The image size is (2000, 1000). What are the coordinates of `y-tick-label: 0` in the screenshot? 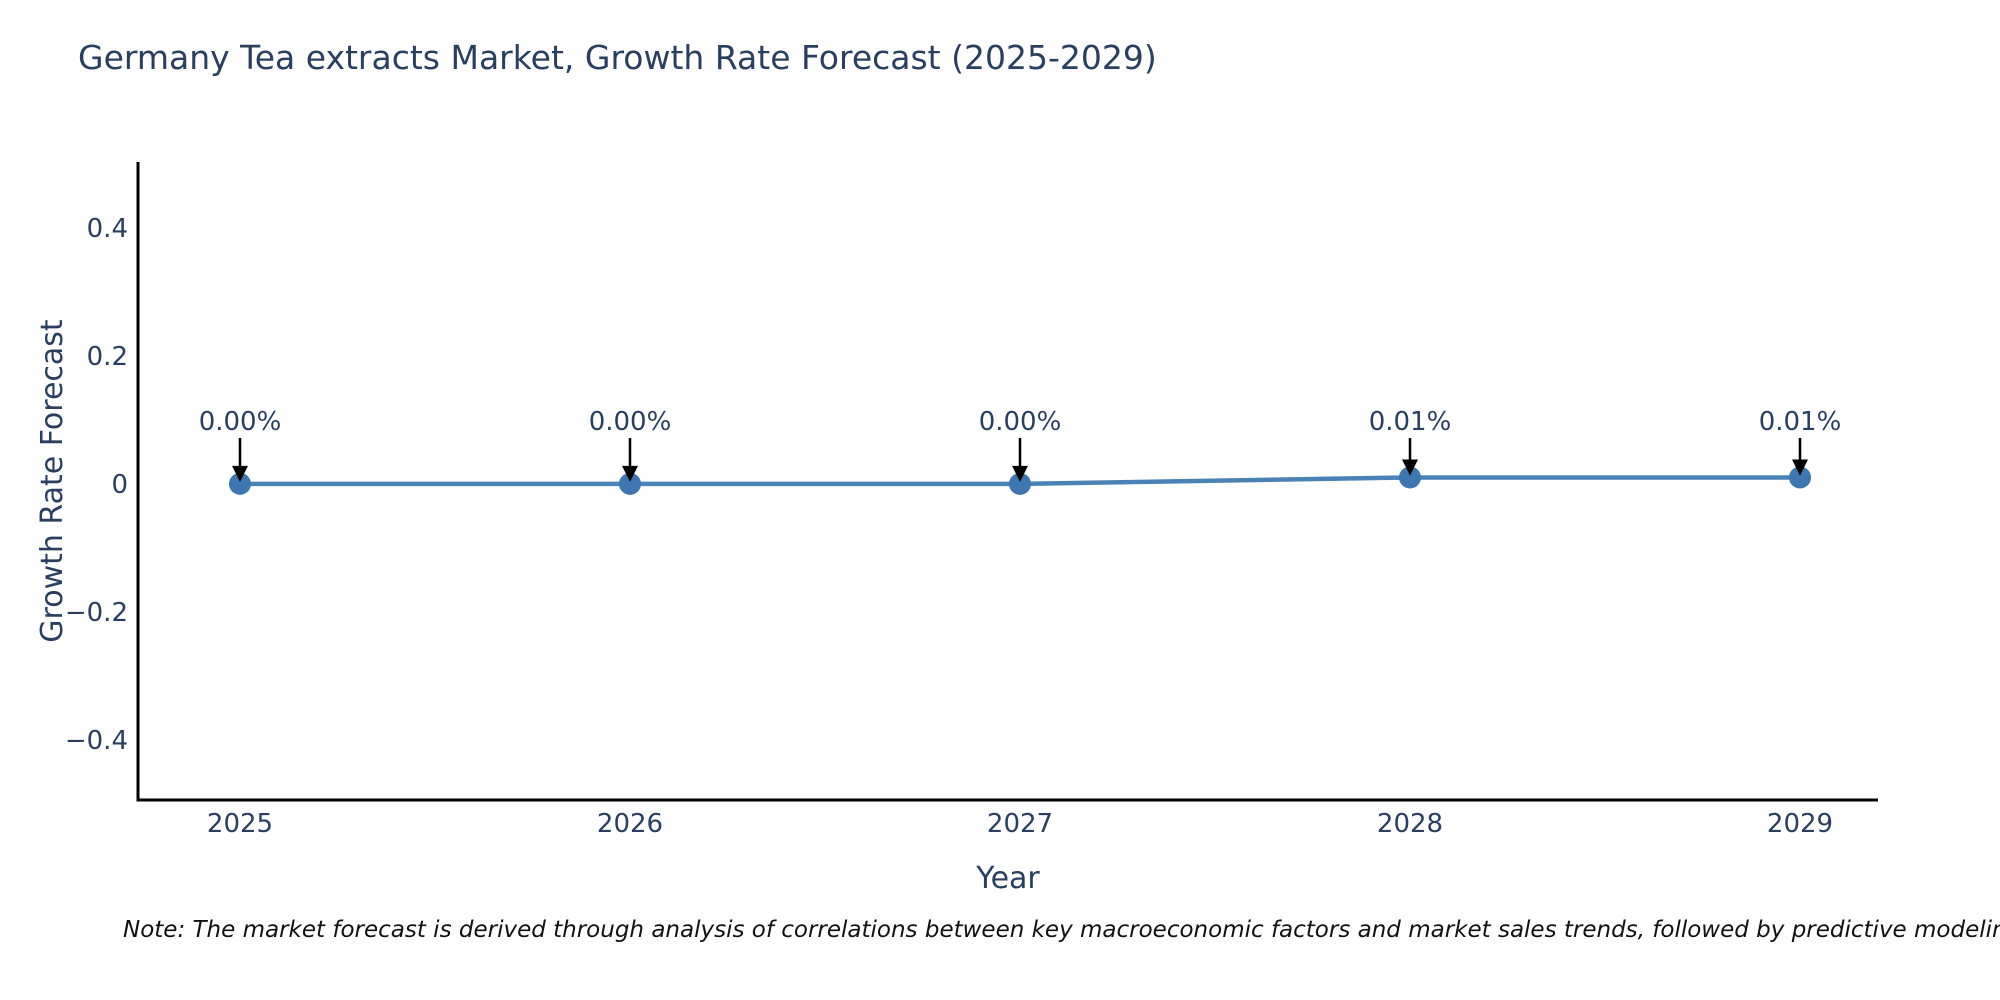 It's located at (119, 485).